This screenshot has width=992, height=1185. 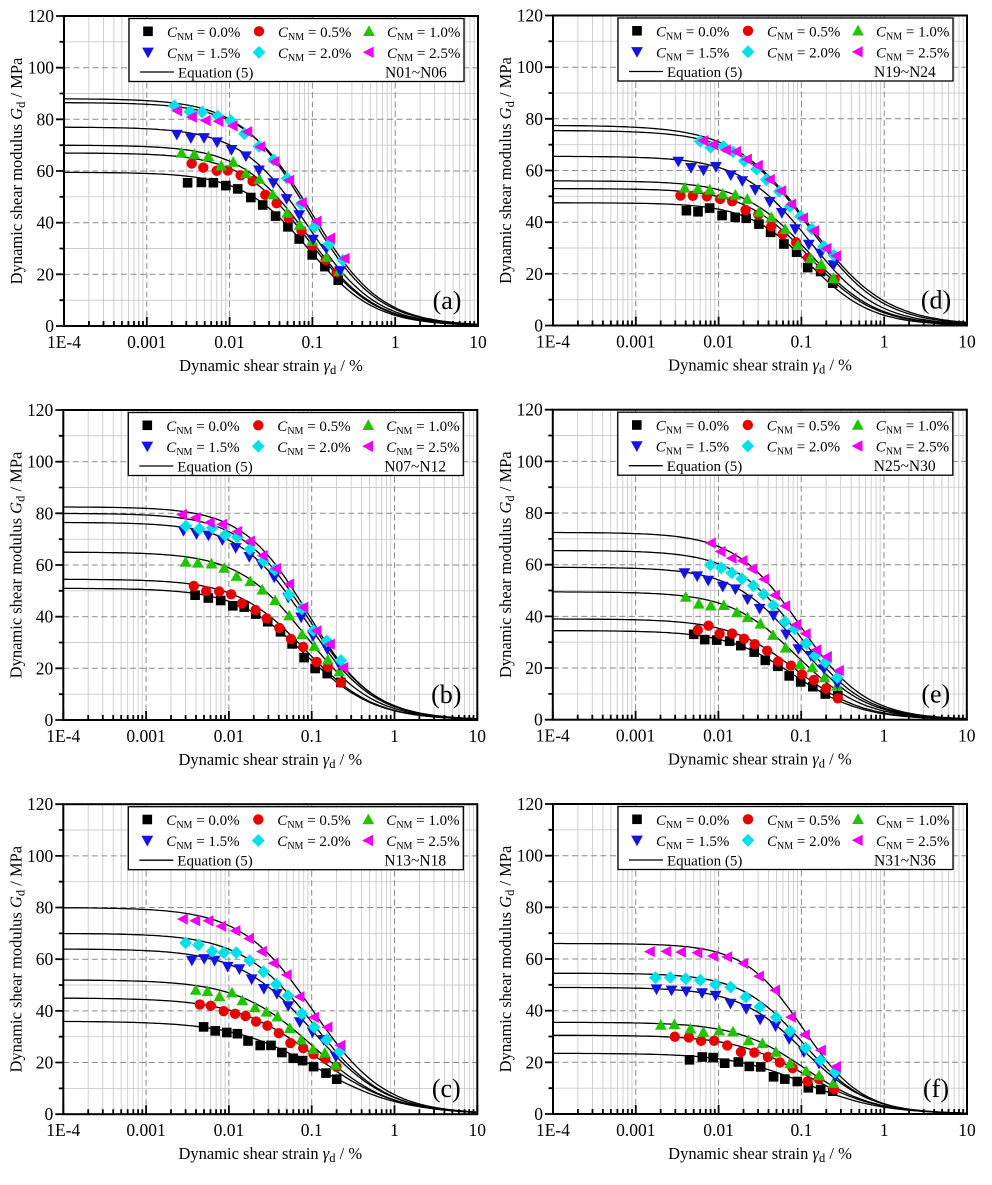 I want to click on svg-text: N07~N12, so click(x=415, y=467).